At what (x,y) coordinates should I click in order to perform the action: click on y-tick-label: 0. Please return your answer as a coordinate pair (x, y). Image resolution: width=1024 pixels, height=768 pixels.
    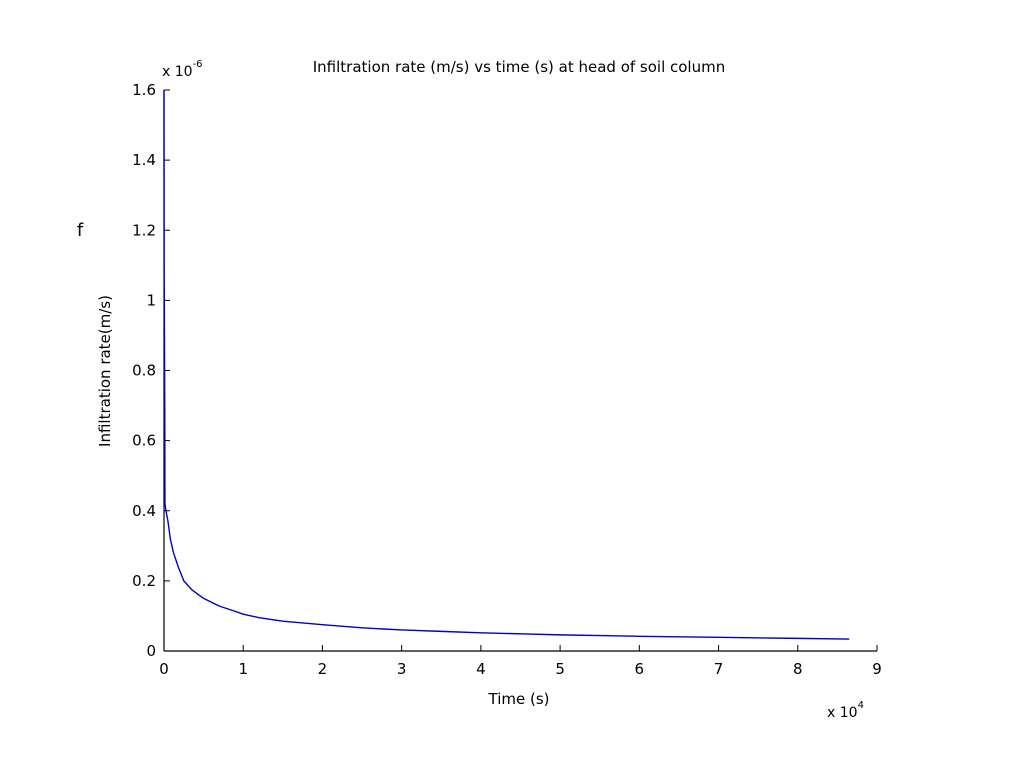
    Looking at the image, I should click on (151, 651).